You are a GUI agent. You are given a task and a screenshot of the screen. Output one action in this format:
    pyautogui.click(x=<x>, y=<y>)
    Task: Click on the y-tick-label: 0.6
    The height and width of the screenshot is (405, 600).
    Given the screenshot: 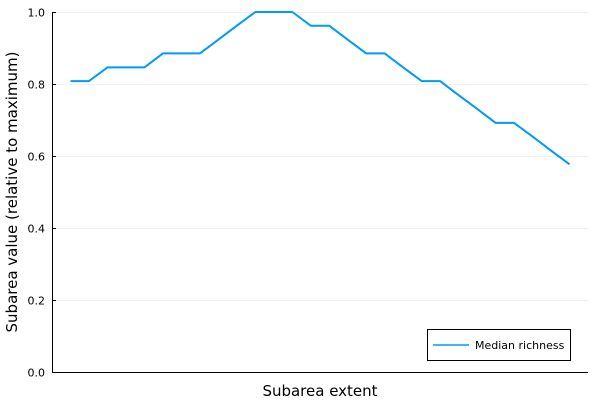 What is the action you would take?
    pyautogui.click(x=37, y=157)
    